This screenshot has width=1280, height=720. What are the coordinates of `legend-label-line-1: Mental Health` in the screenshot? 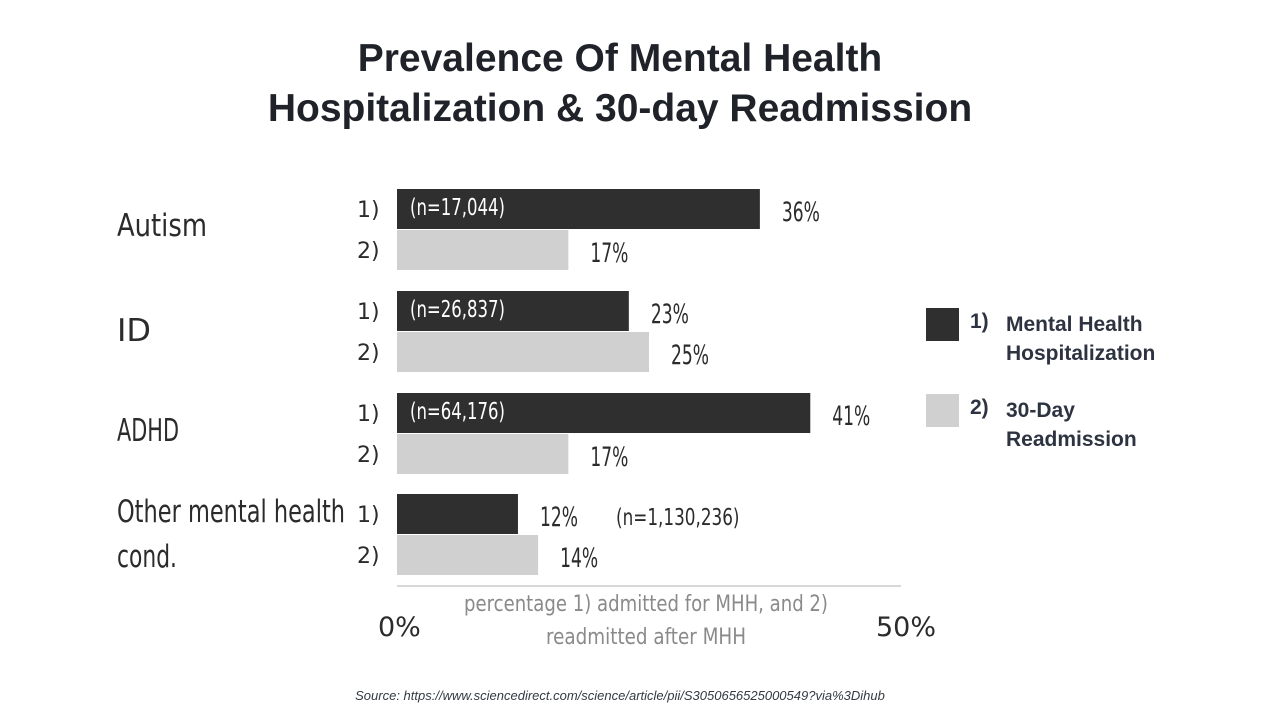 It's located at (1074, 324).